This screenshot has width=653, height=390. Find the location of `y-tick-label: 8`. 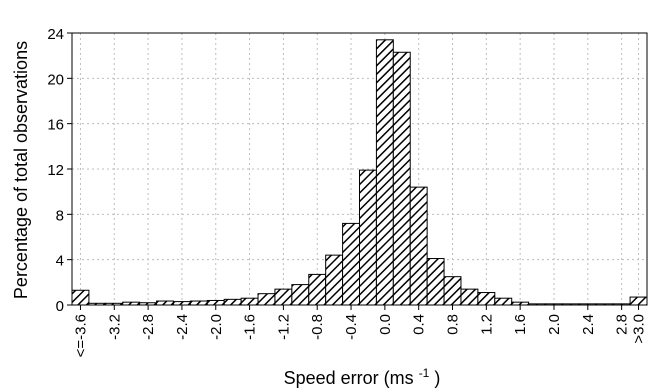

y-tick-label: 8 is located at coordinates (60, 215).